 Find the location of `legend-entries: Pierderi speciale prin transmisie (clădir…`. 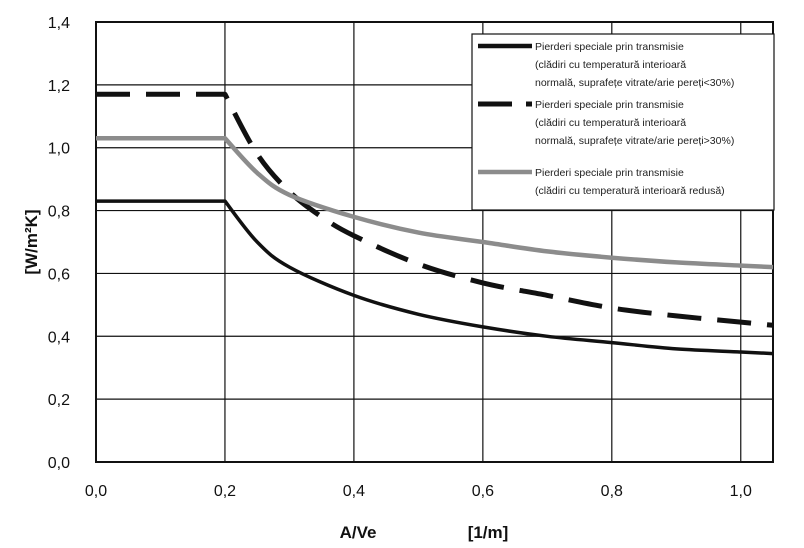

legend-entries: Pierderi speciale prin transmisie (clădir… is located at coordinates (606, 119).